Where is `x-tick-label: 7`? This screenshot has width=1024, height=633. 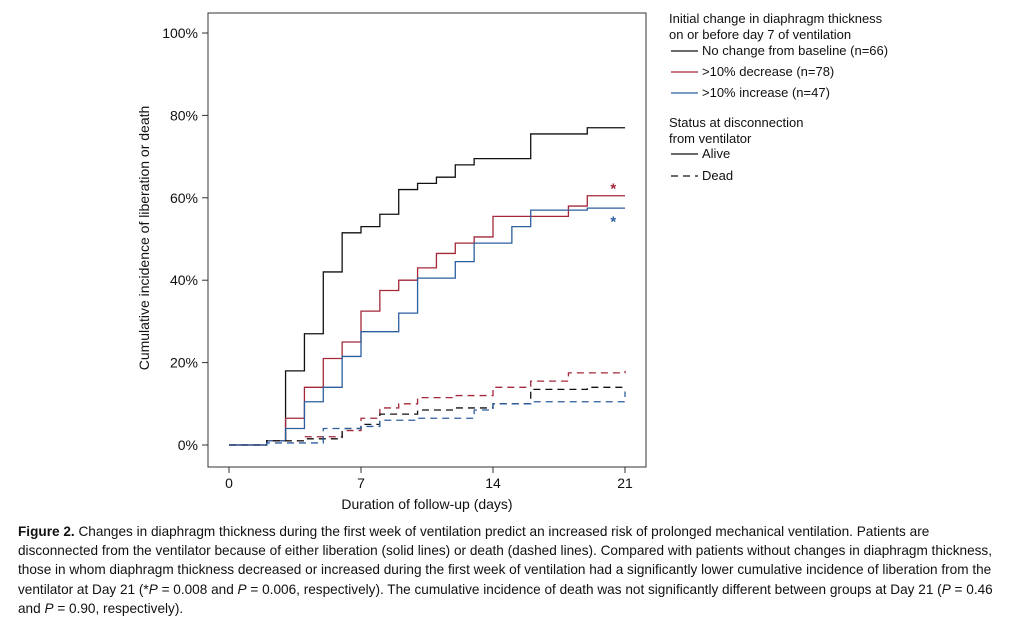
x-tick-label: 7 is located at coordinates (361, 483).